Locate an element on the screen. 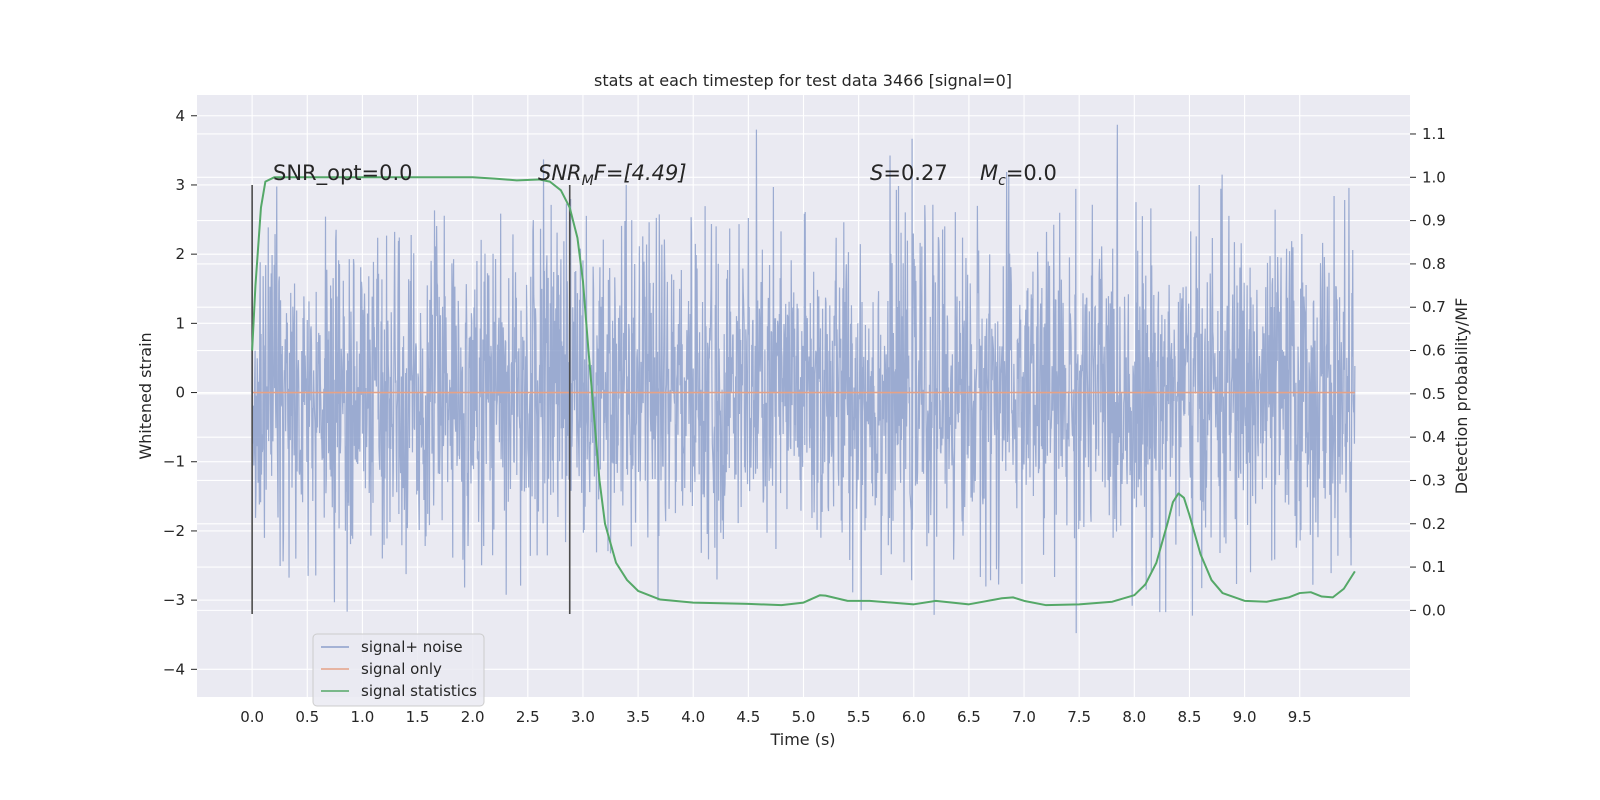  x-tick-label: 5.5 is located at coordinates (859, 717).